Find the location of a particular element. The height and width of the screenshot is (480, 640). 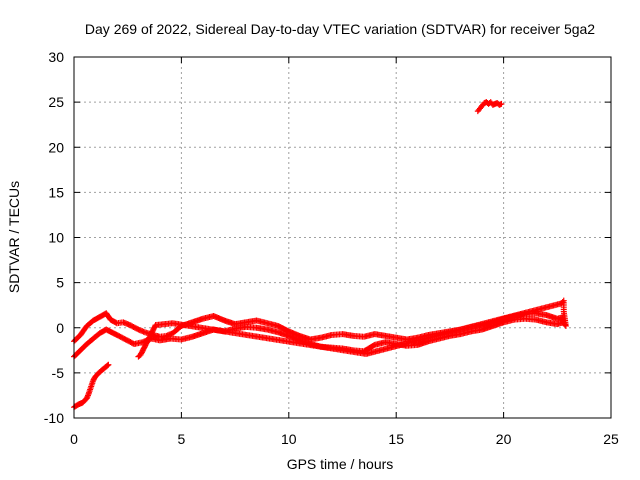

x-tick-label: 10 is located at coordinates (289, 439).